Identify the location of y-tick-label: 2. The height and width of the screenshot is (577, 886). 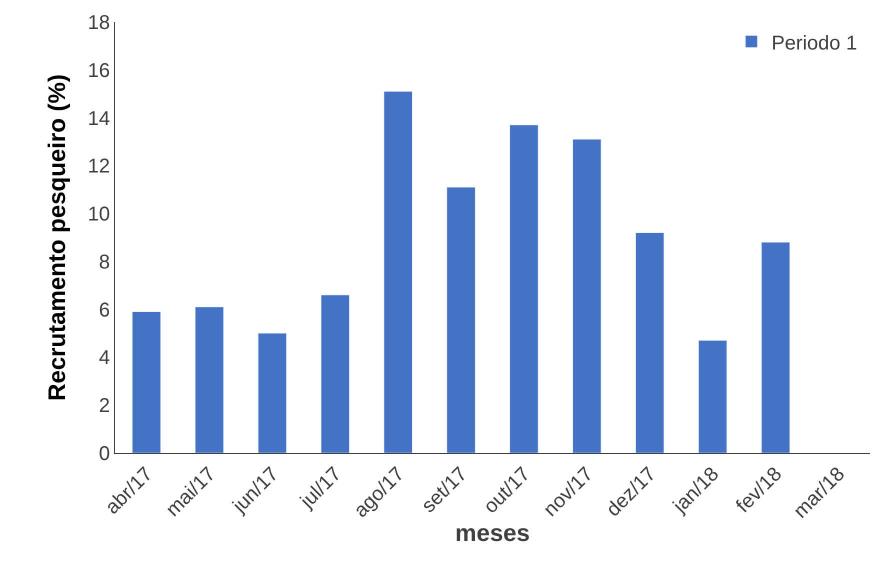
(104, 406).